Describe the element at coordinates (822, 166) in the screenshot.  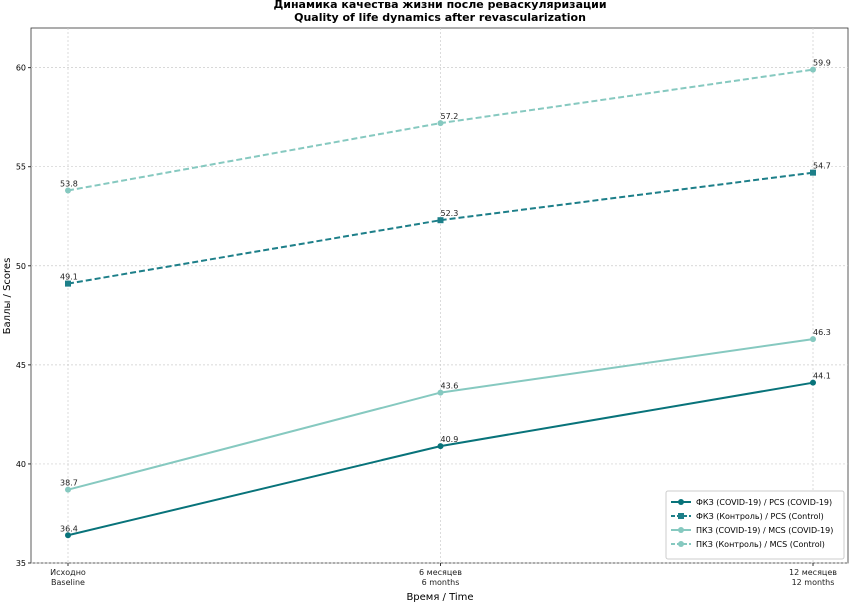
I see `data-label: 54.7` at that location.